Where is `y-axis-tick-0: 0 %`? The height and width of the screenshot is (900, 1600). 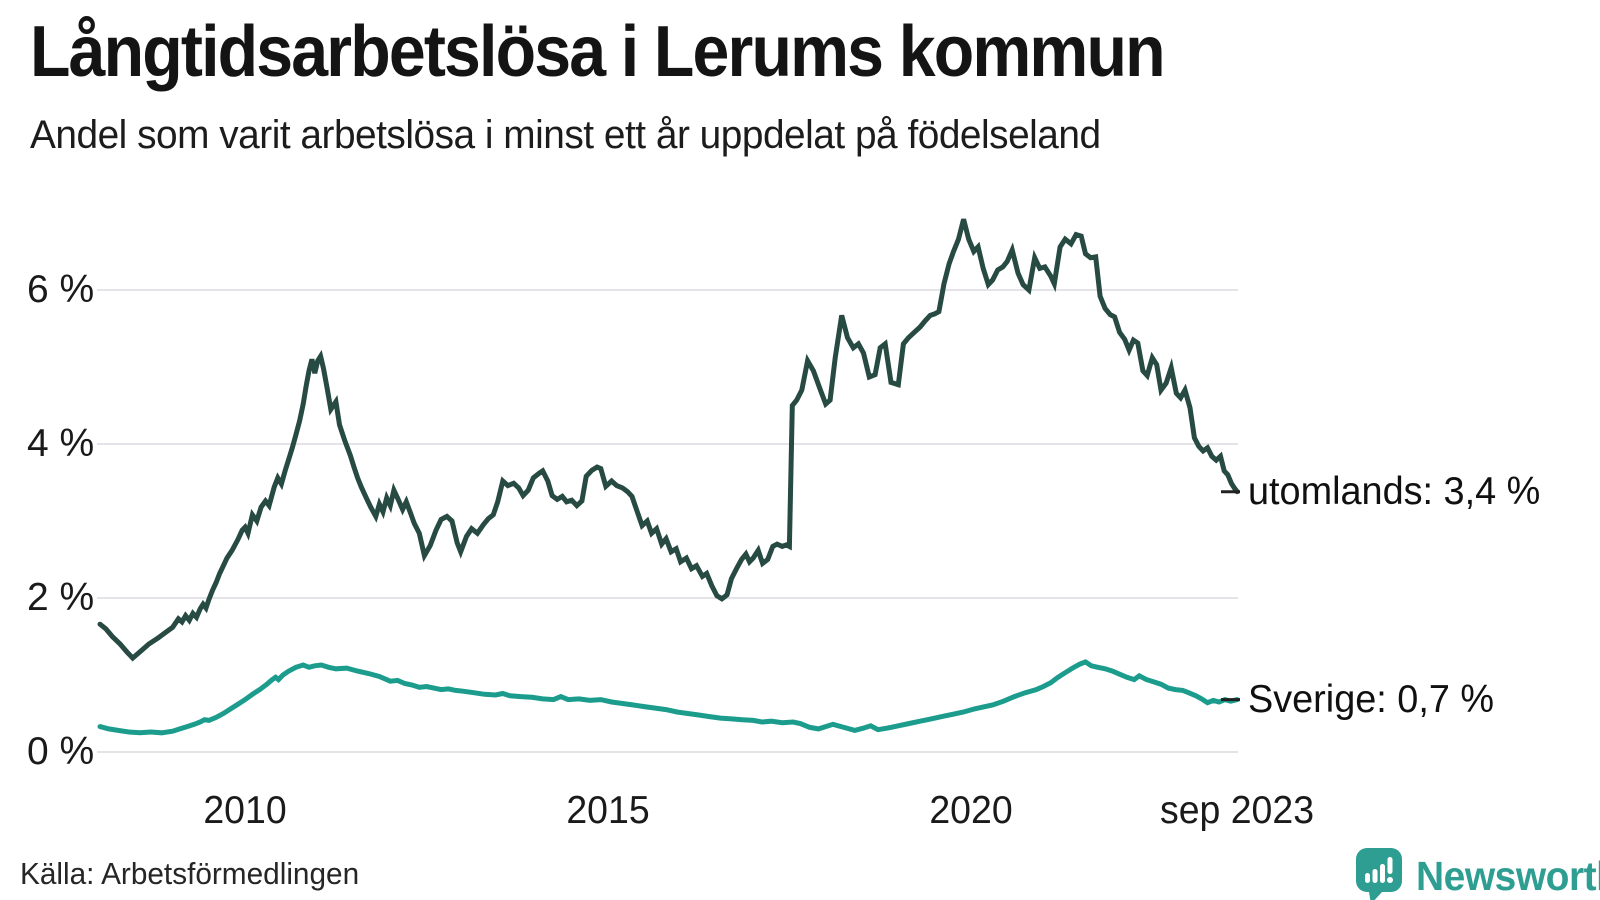 y-axis-tick-0: 0 % is located at coordinates (61, 751).